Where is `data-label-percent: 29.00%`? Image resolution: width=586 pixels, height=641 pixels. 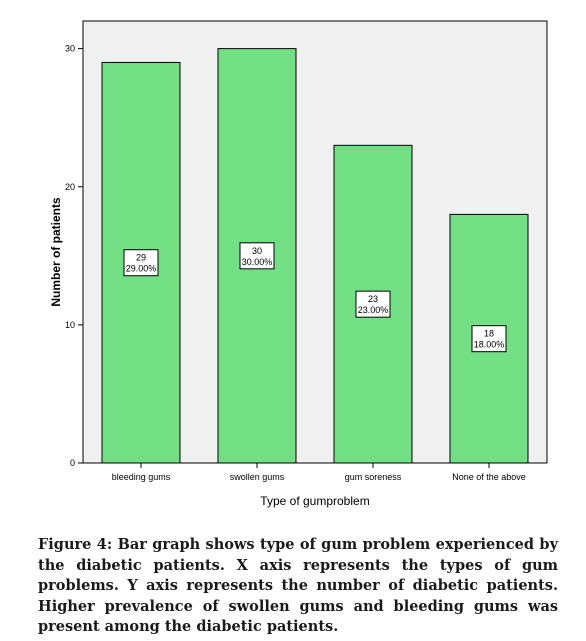 data-label-percent: 29.00% is located at coordinates (141, 269).